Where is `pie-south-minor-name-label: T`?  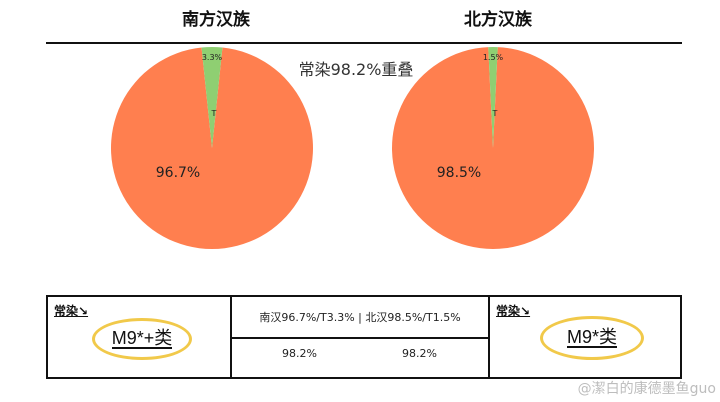
pie-south-minor-name-label: T is located at coordinates (214, 113).